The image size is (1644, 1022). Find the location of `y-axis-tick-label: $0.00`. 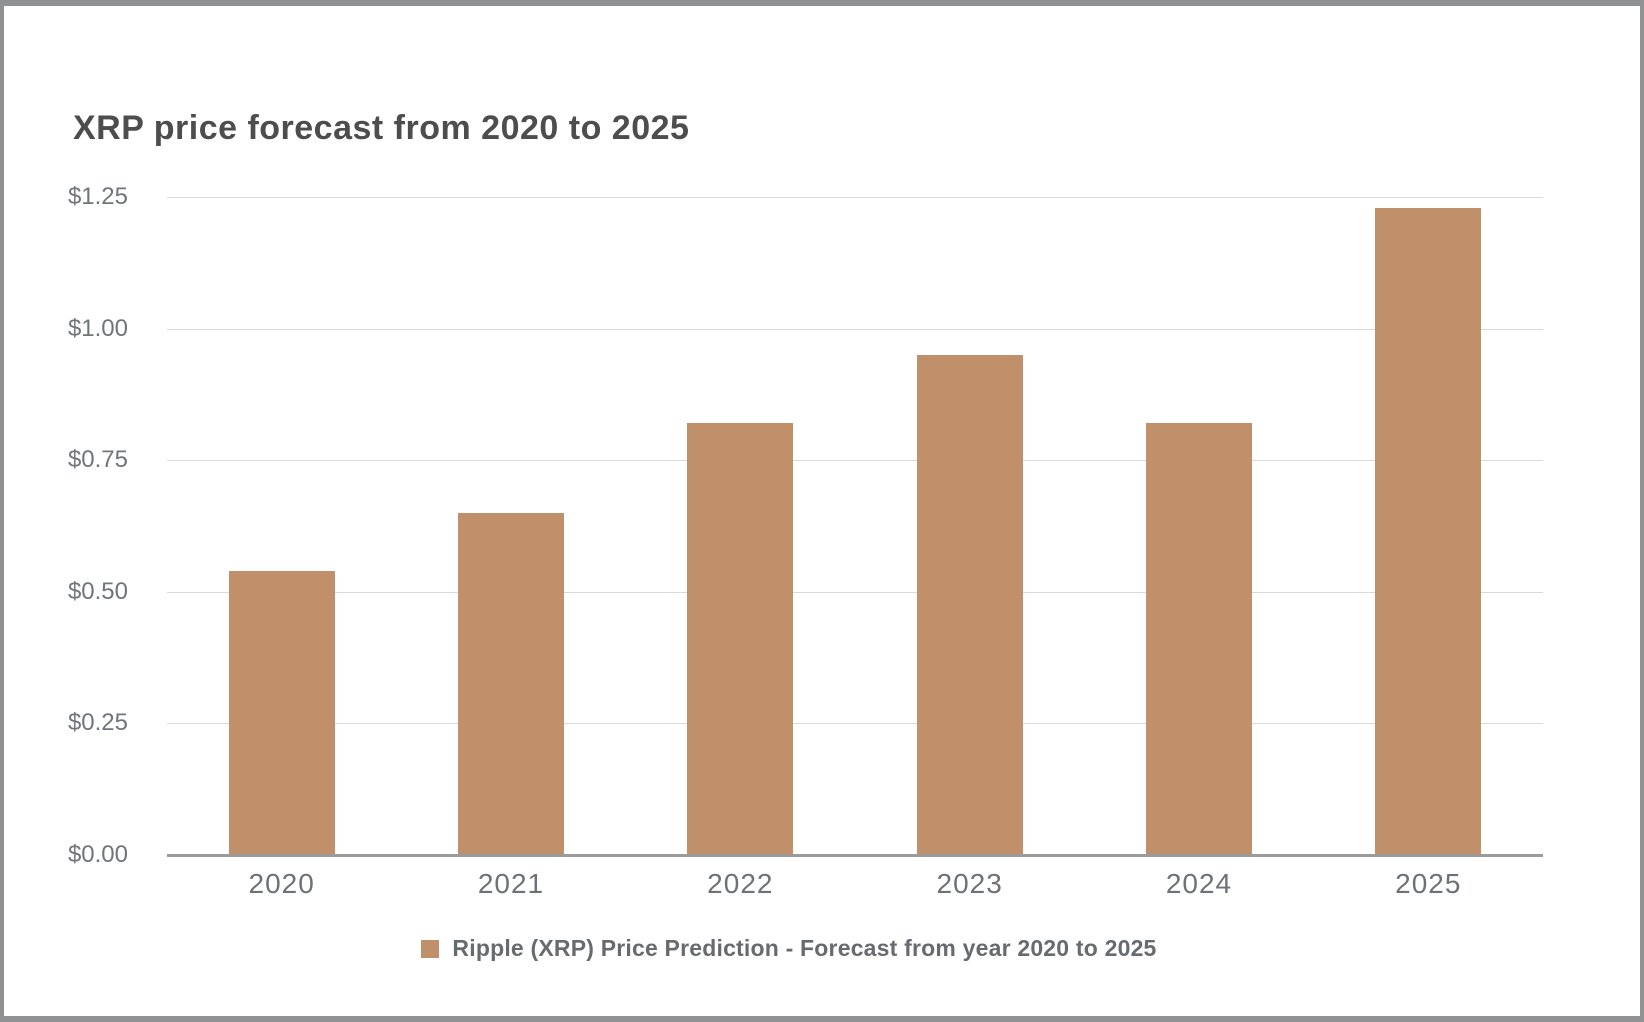

y-axis-tick-label: $0.00 is located at coordinates (97, 854).